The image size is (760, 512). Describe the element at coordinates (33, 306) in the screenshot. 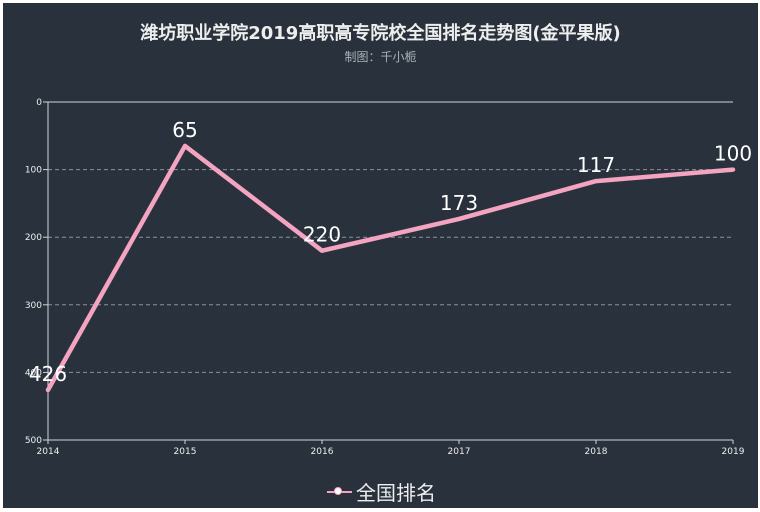

I see `y-tick-label: 300` at that location.